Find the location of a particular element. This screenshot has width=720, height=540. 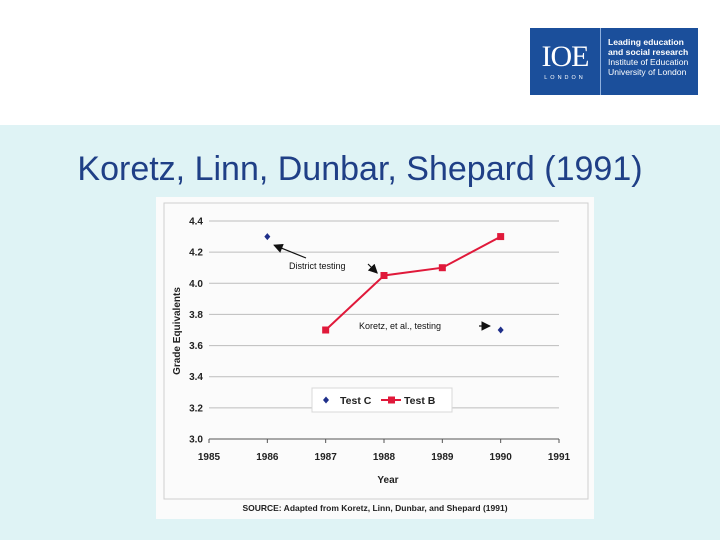

x-tick-label: 1990 is located at coordinates (501, 457).